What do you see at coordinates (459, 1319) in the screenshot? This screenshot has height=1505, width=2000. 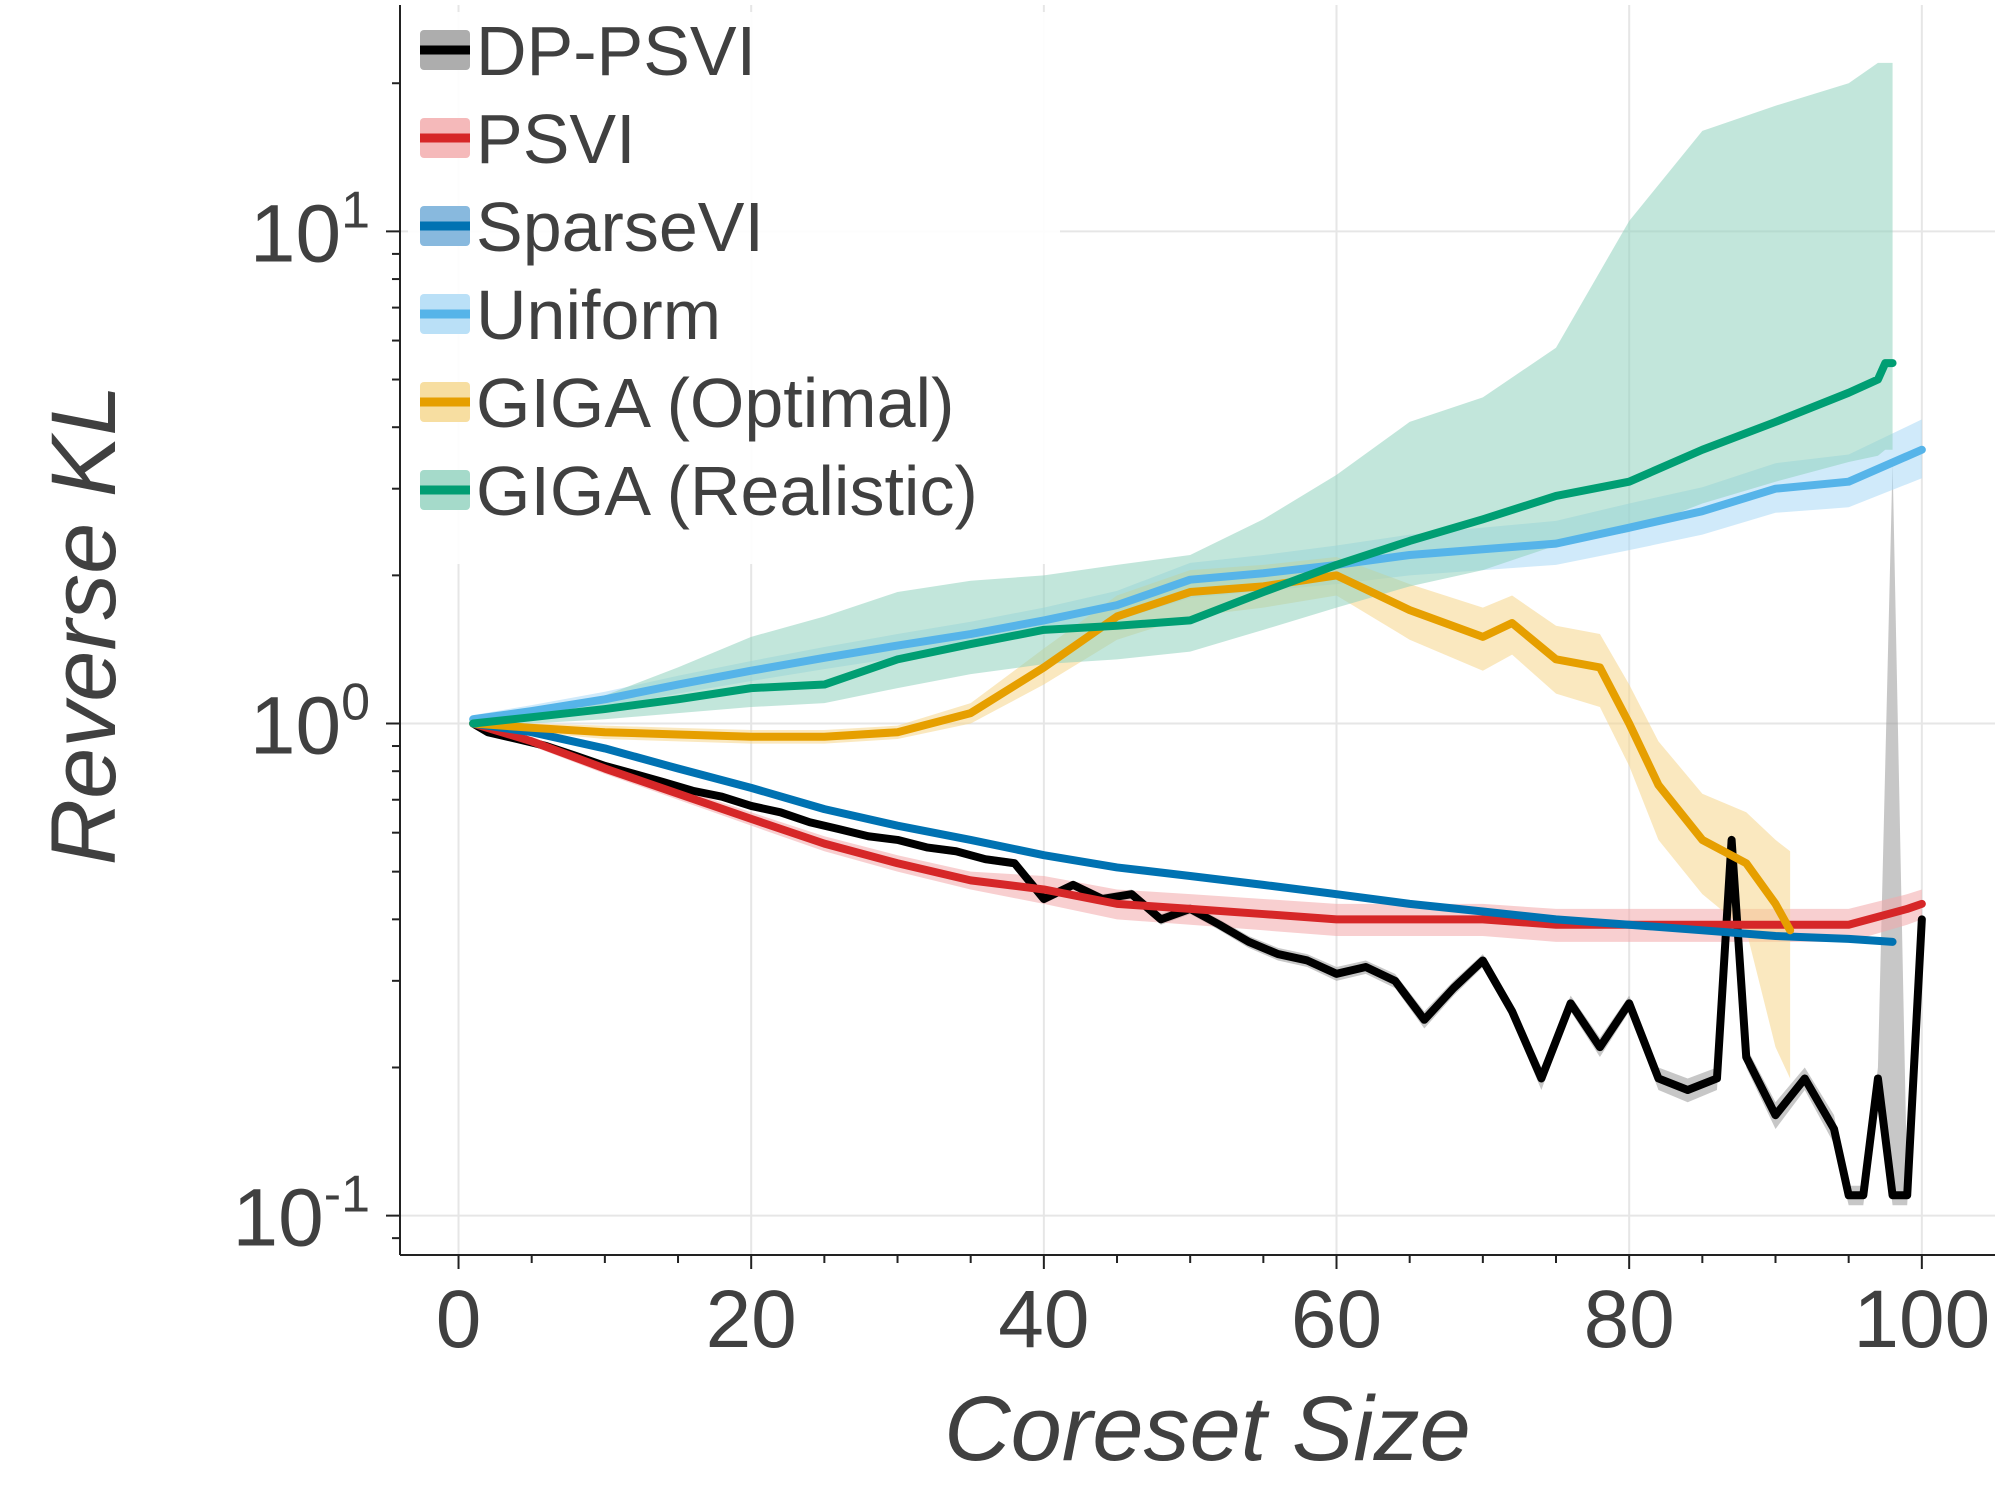 I see `x-tick-label: 0` at bounding box center [459, 1319].